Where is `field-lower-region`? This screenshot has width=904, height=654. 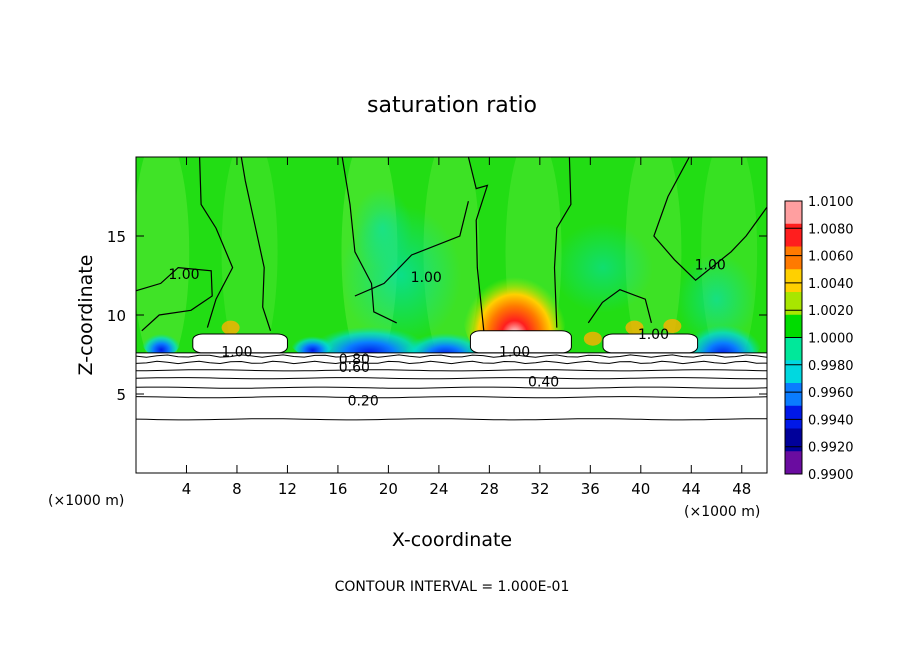 field-lower-region is located at coordinates (451, 412).